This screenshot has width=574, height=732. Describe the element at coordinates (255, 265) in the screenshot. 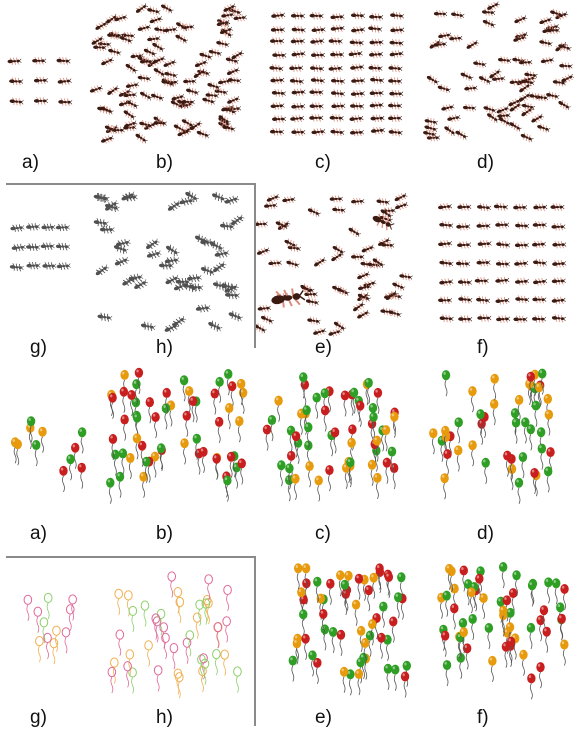

I see `ants-gh-divider-right` at that location.